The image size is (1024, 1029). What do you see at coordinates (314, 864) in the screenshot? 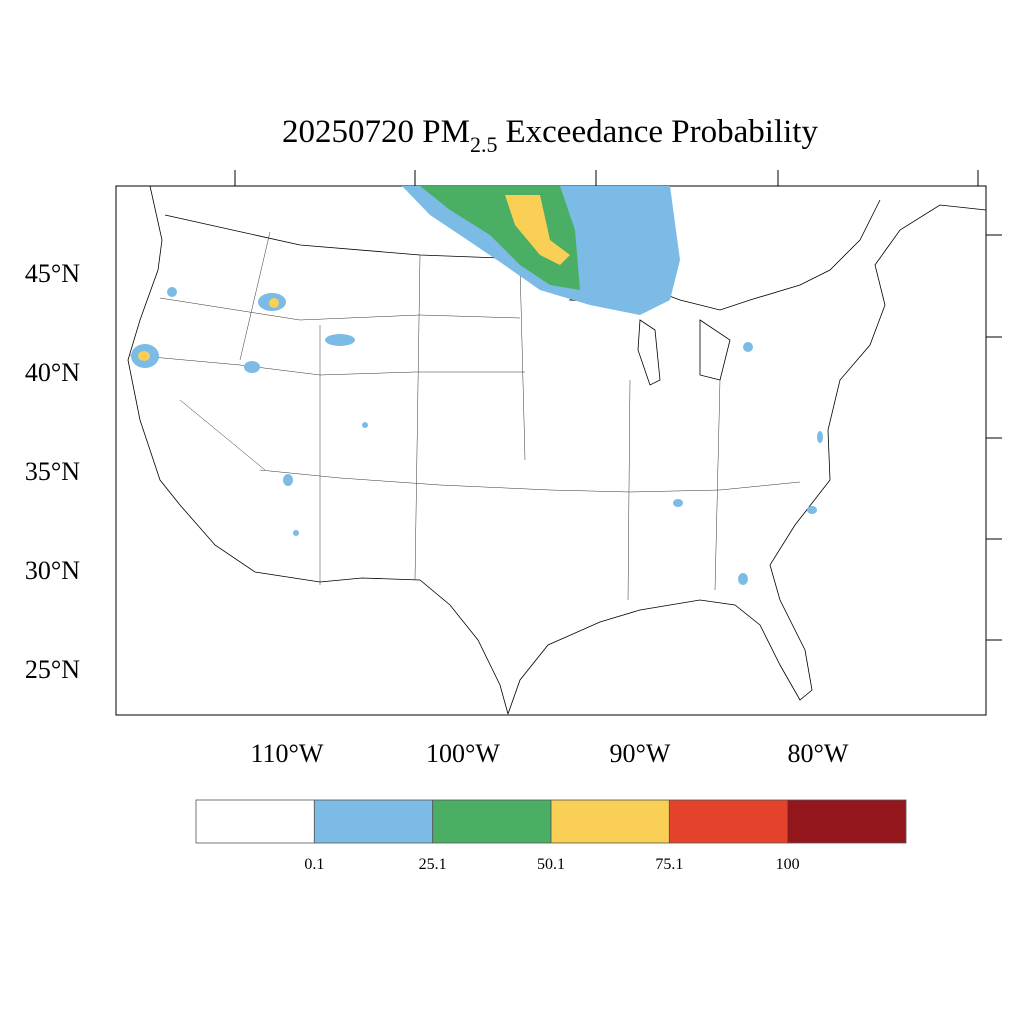
I see `colorbar-label: 0.1` at bounding box center [314, 864].